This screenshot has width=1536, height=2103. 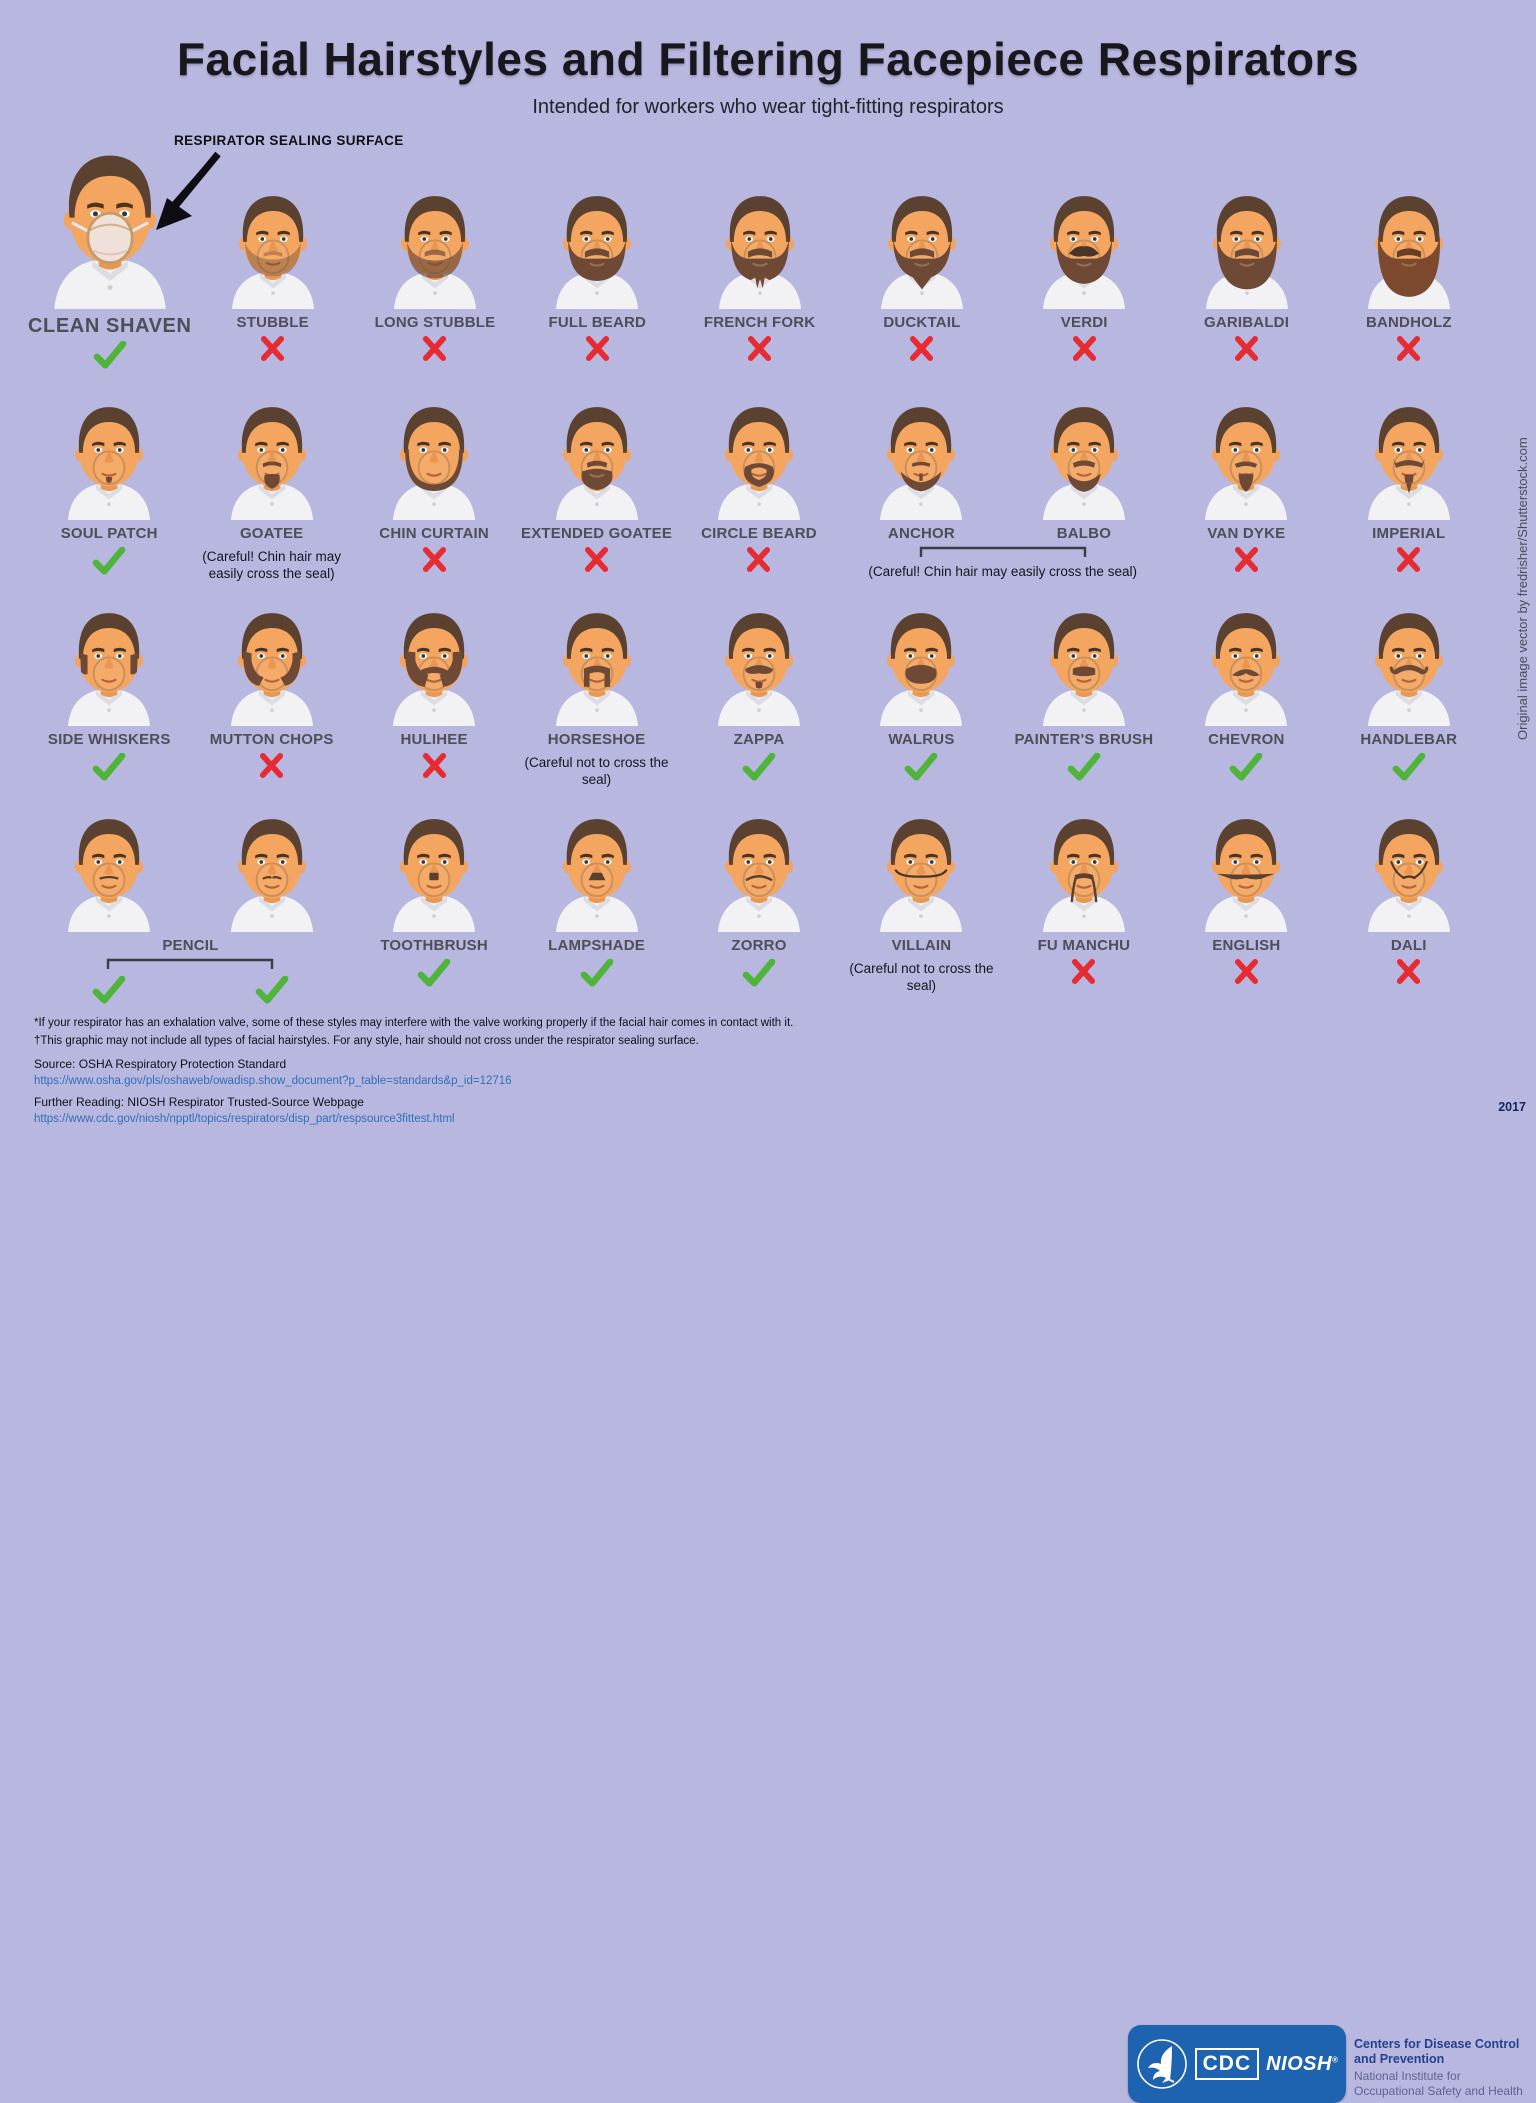 I want to click on hairstyle-label: VAN DYKE, so click(x=1246, y=534).